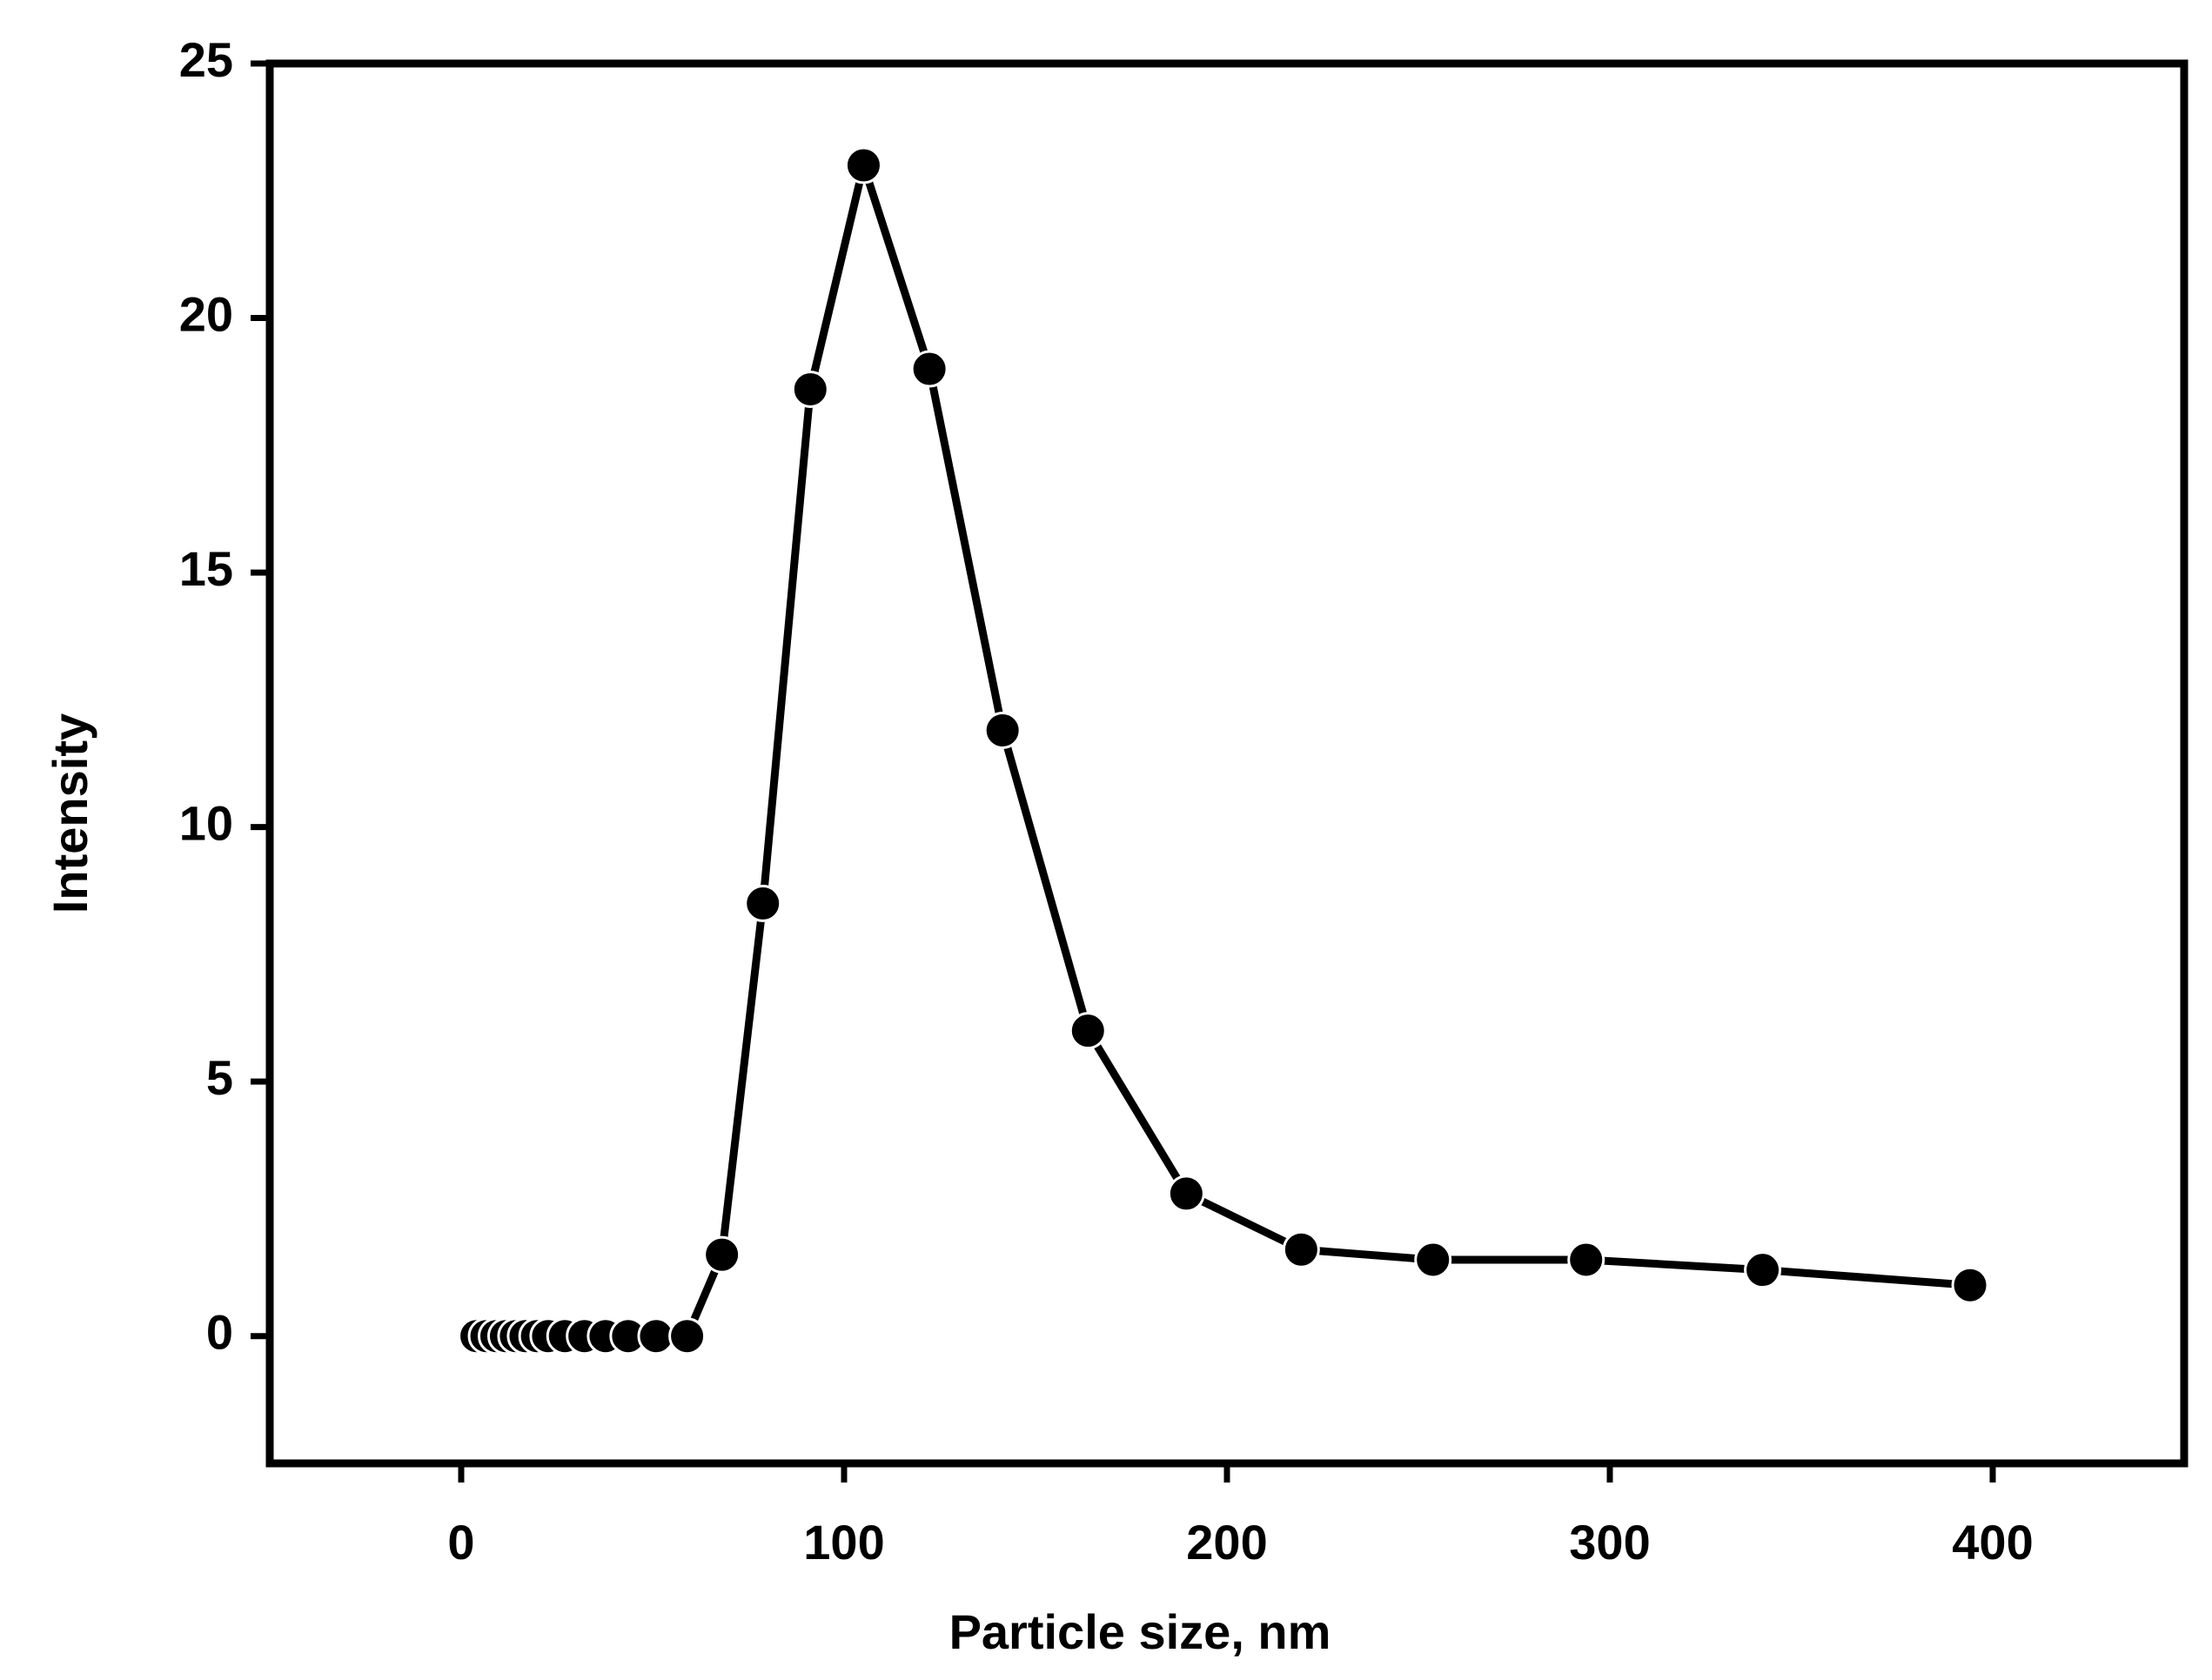 Image resolution: width=2212 pixels, height=1680 pixels. I want to click on x-tick-label: 400, so click(1993, 1542).